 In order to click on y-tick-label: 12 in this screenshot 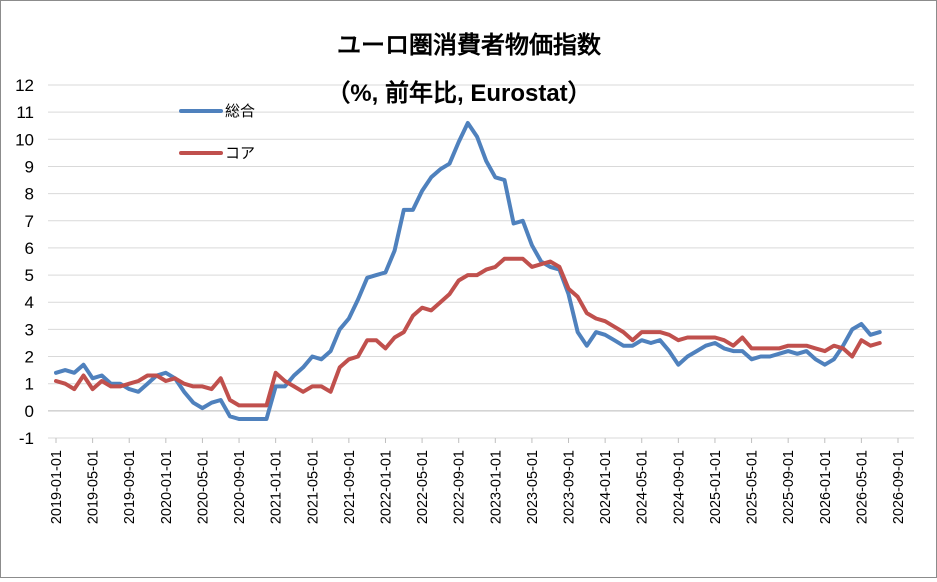, I will do `click(24, 85)`.